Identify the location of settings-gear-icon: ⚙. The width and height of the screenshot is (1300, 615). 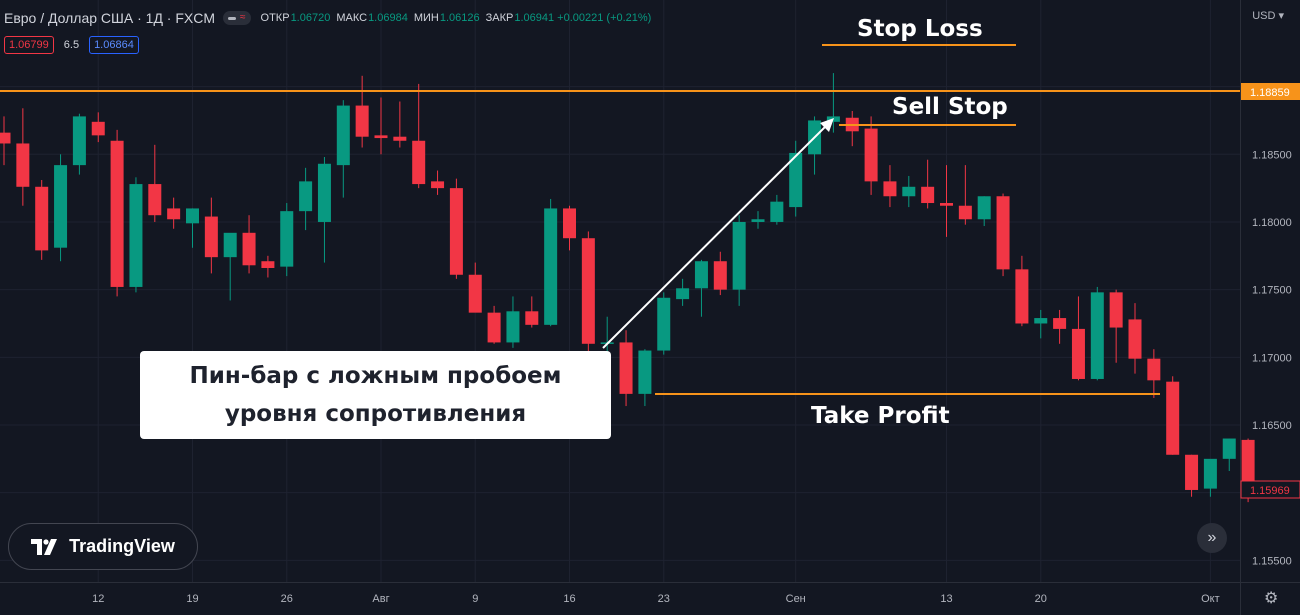
(1271, 598).